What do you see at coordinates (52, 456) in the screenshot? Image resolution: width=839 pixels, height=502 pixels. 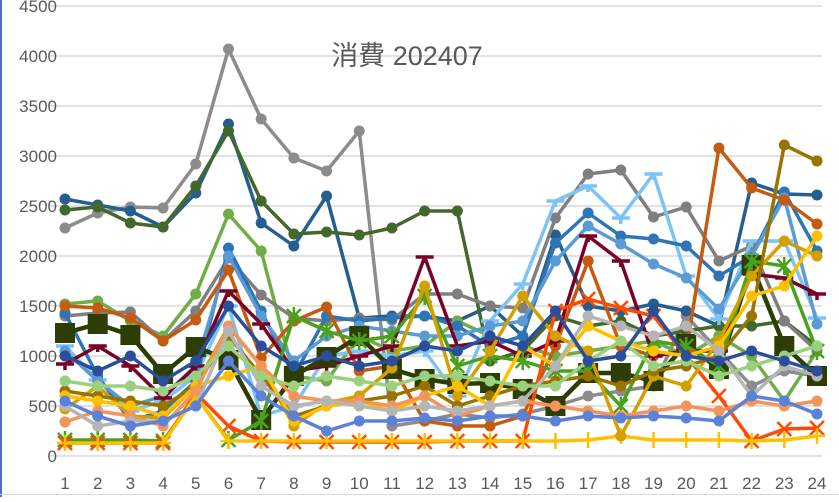 I see `y-tick-label: 0` at bounding box center [52, 456].